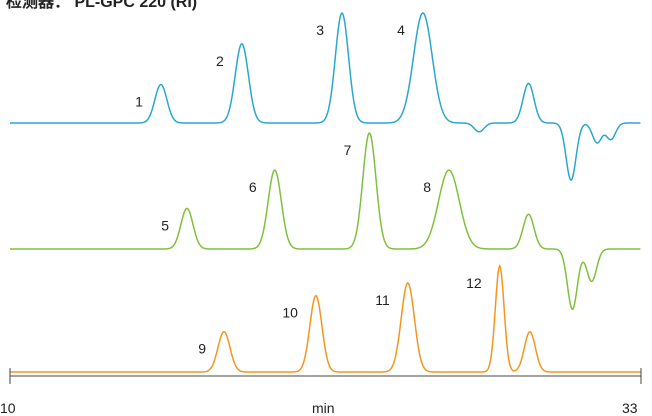  I want to click on peak-label: 1, so click(139, 102).